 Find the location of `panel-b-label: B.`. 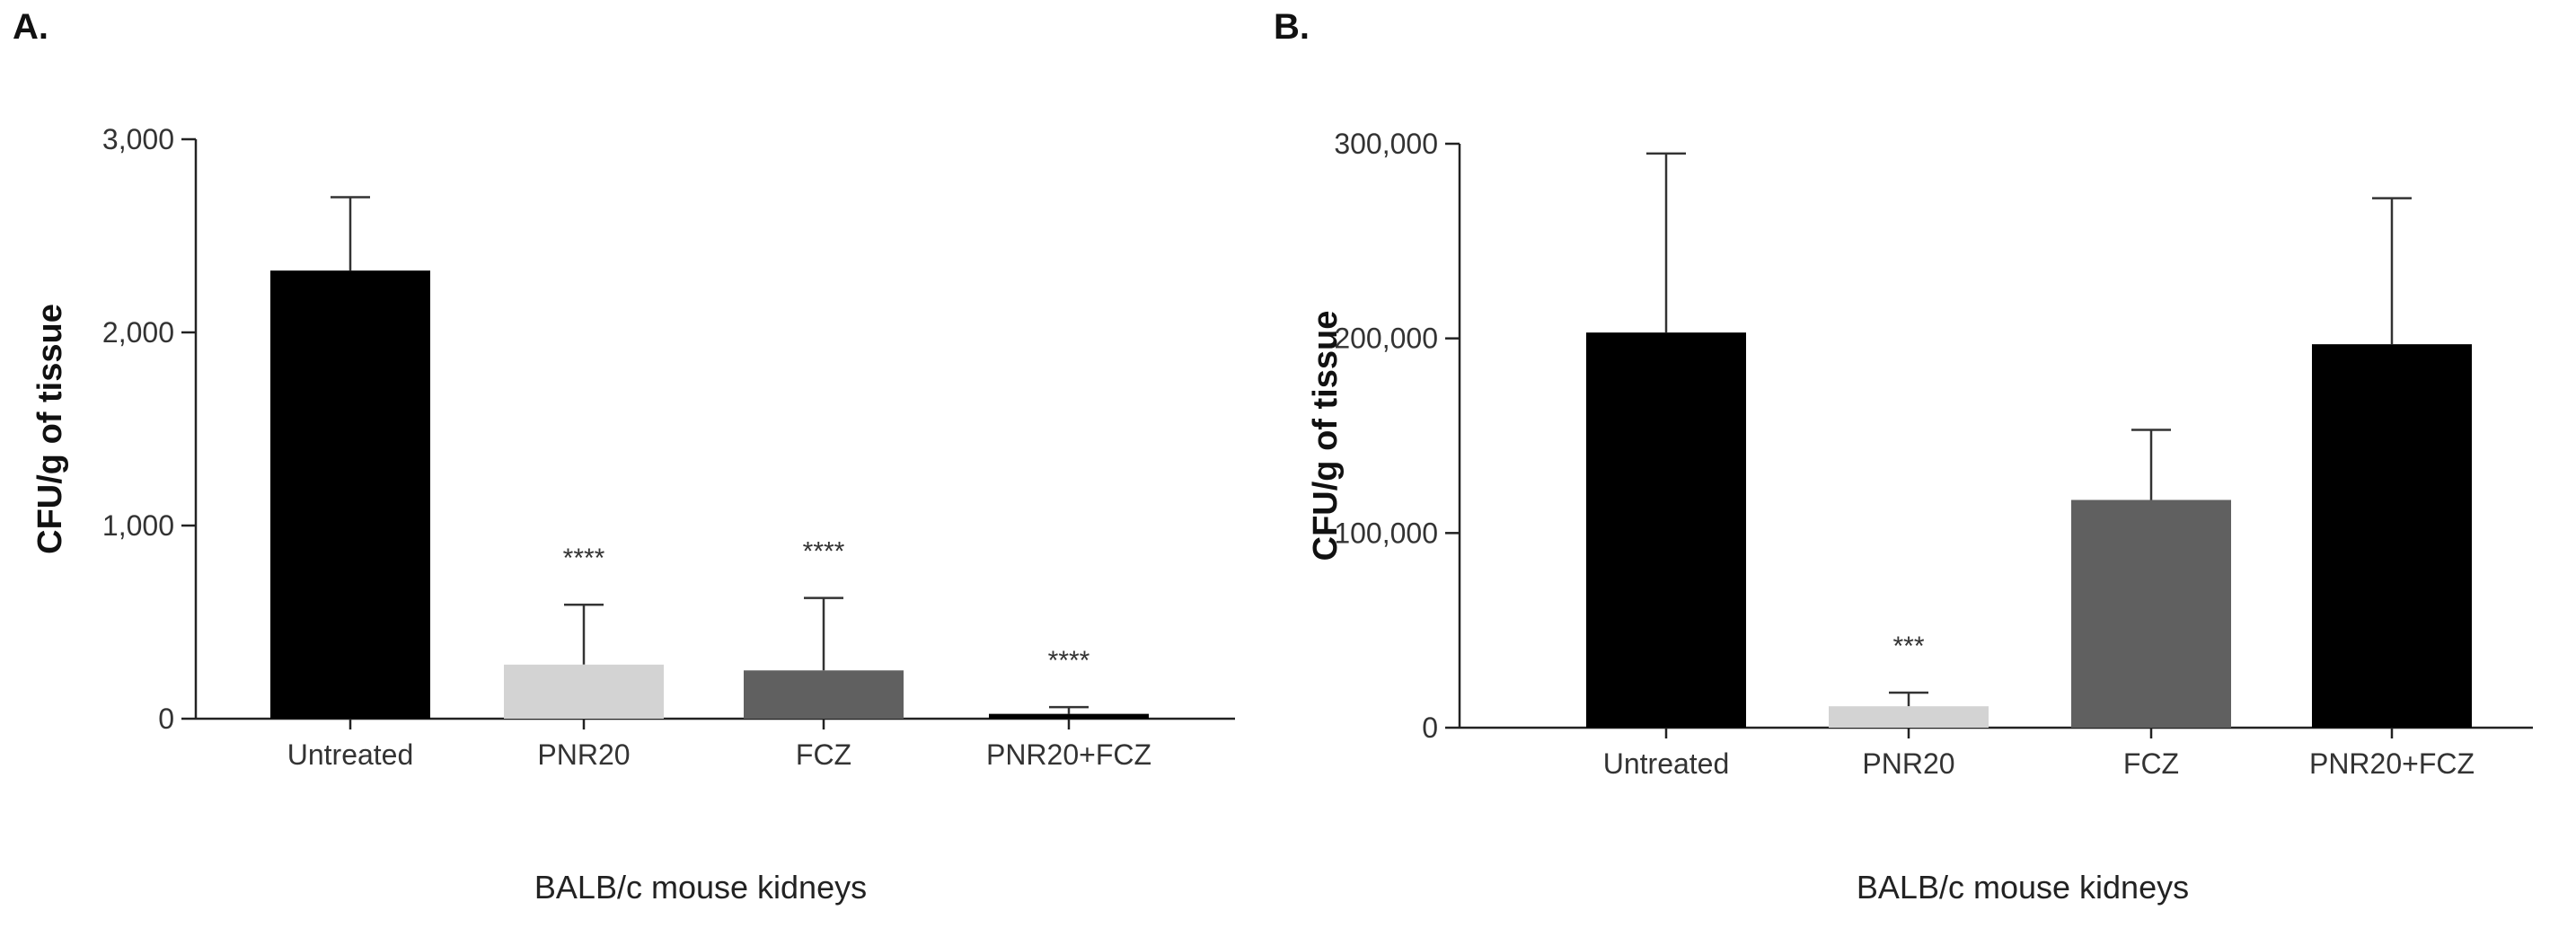

panel-b-label: B. is located at coordinates (1292, 27).